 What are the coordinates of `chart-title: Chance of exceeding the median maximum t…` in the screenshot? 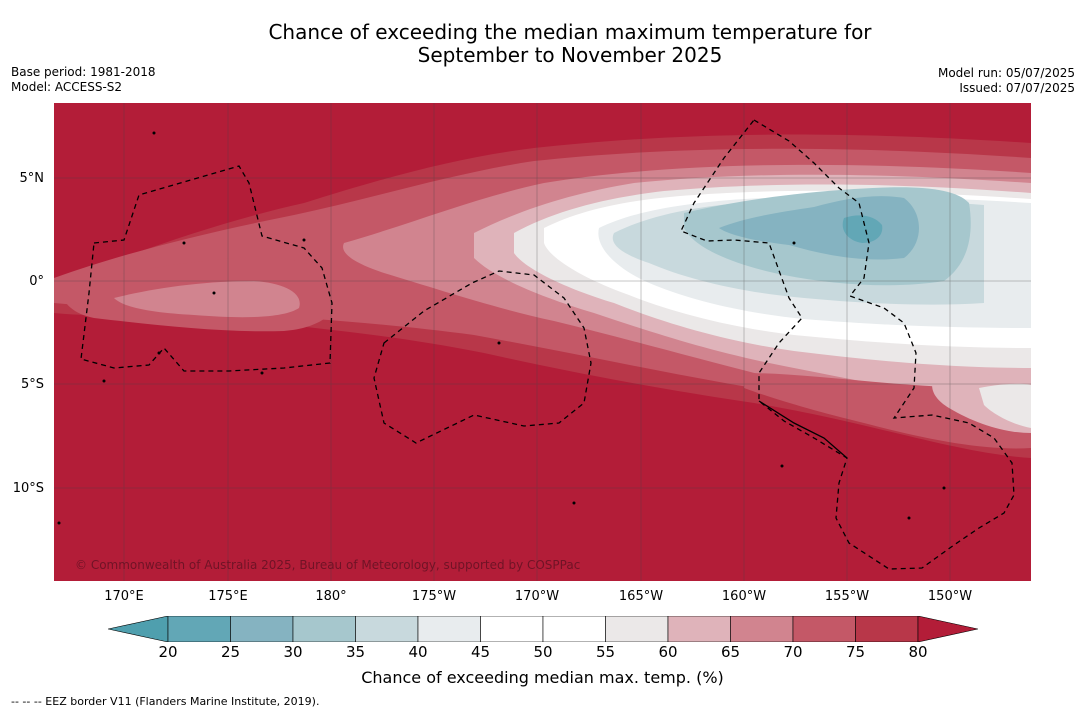 It's located at (542, 44).